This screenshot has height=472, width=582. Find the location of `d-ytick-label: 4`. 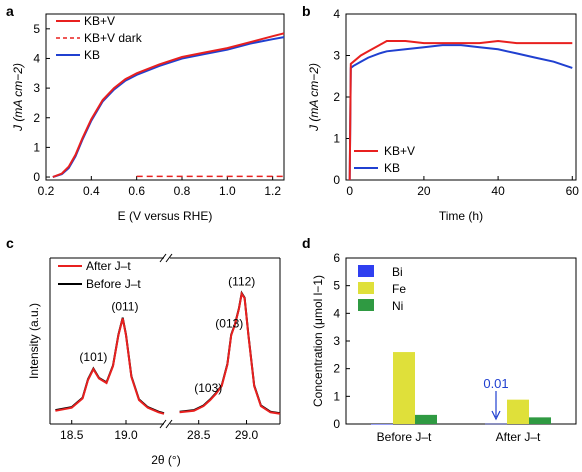

d-ytick-label: 4 is located at coordinates (336, 313).